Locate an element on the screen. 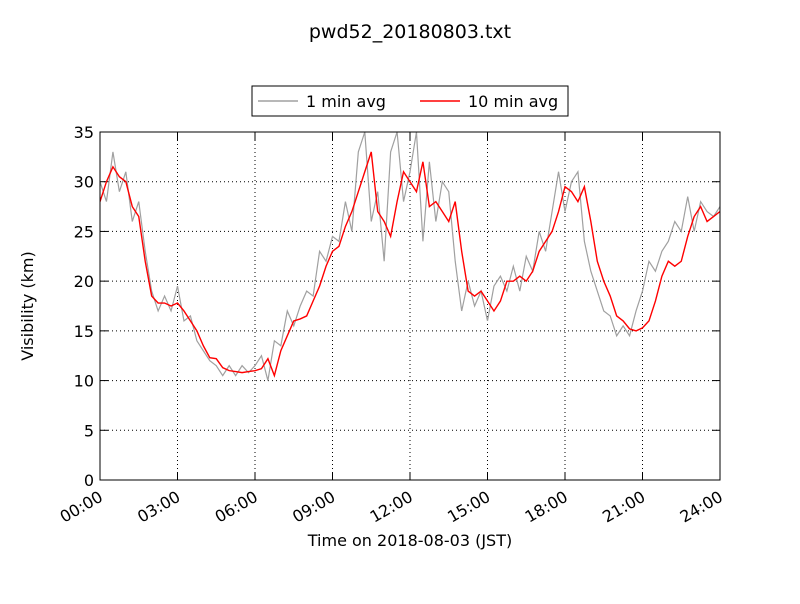 Image resolution: width=800 pixels, height=604 pixels. y-tick-label: 5 is located at coordinates (89, 430).